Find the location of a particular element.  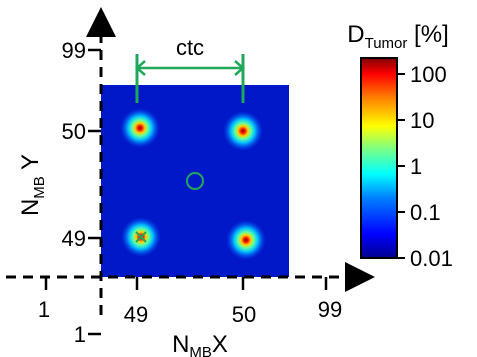

x-tick-label: 49 is located at coordinates (136, 314).